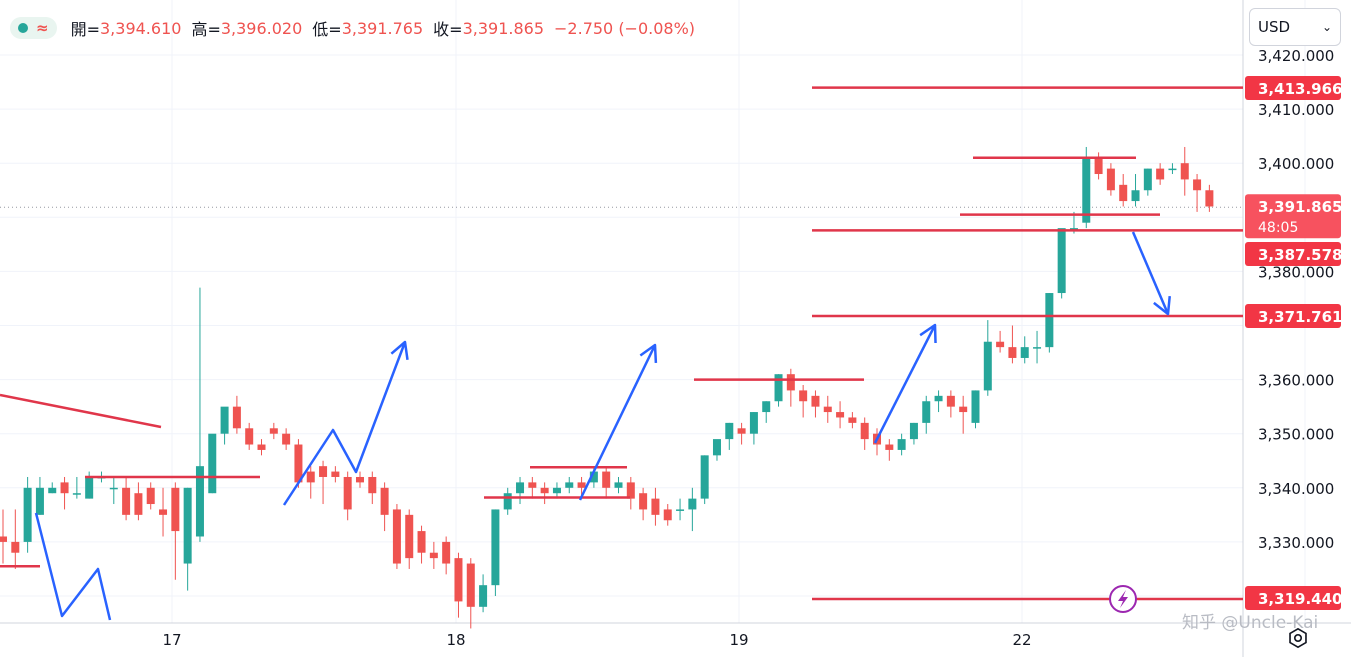 The width and height of the screenshot is (1351, 657). I want to click on chevron-down-icon: ⌄, so click(1326, 27).